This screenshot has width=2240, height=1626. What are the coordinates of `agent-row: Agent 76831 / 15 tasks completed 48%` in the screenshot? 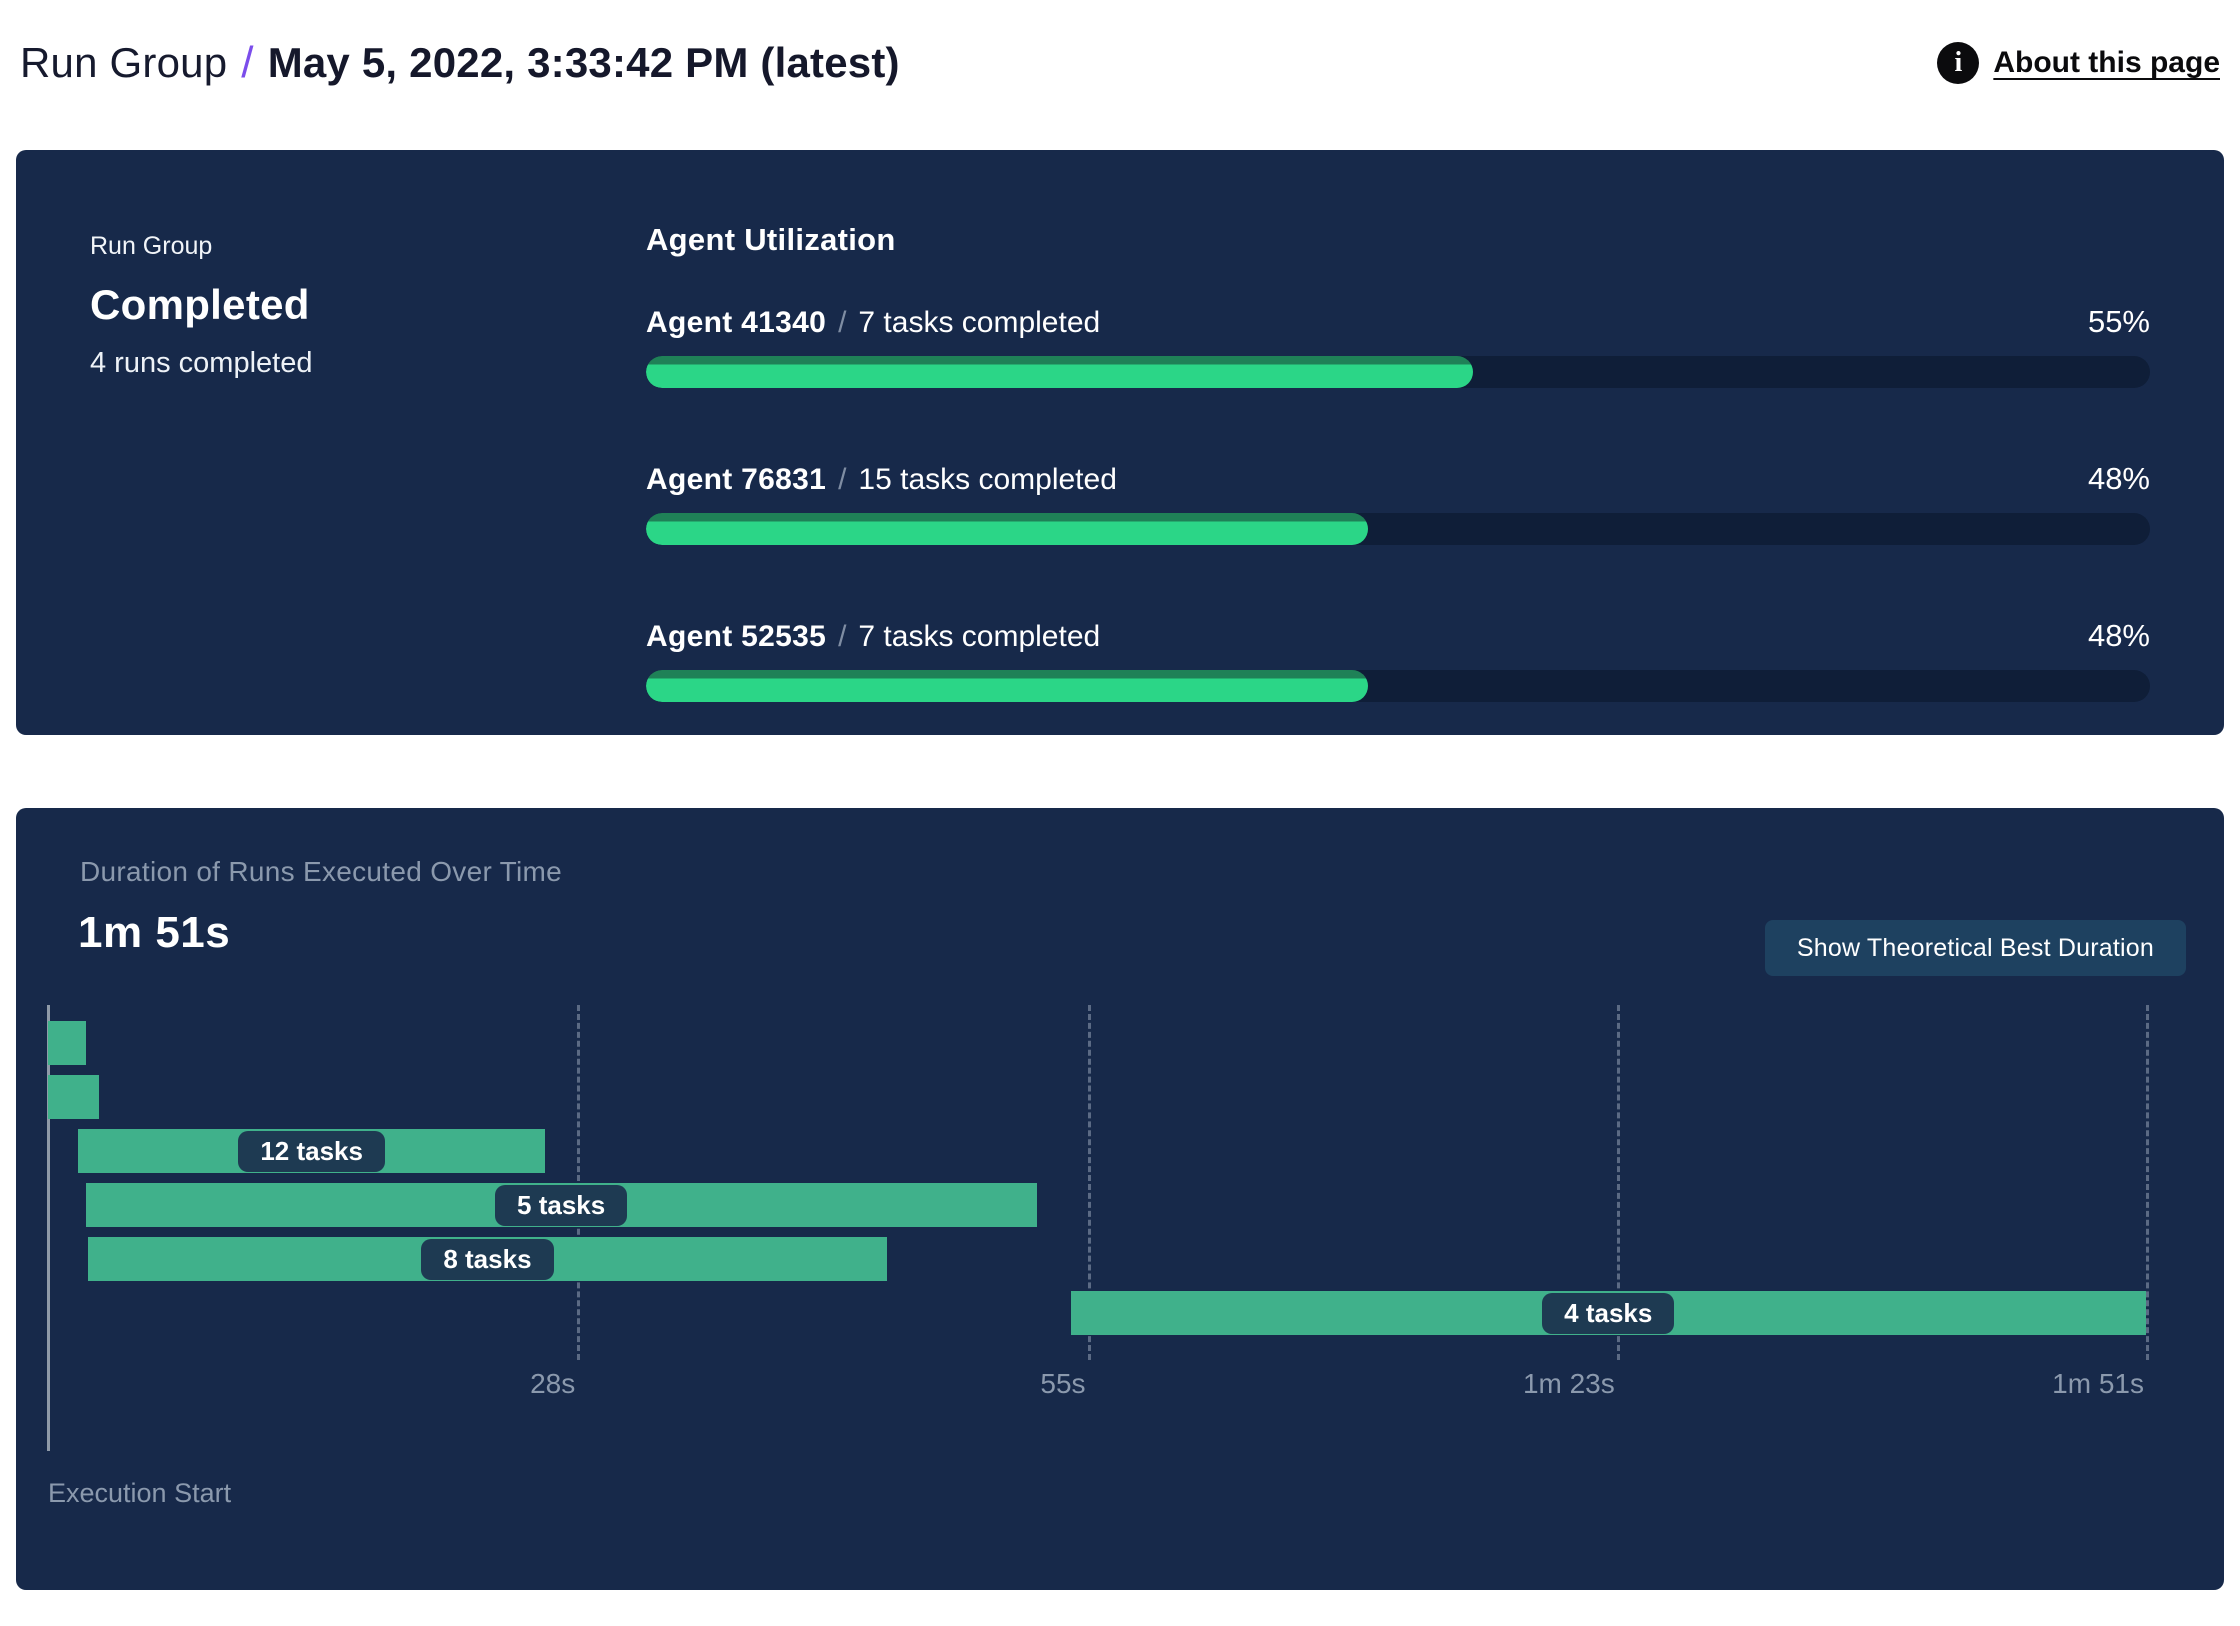 It's located at (1398, 503).